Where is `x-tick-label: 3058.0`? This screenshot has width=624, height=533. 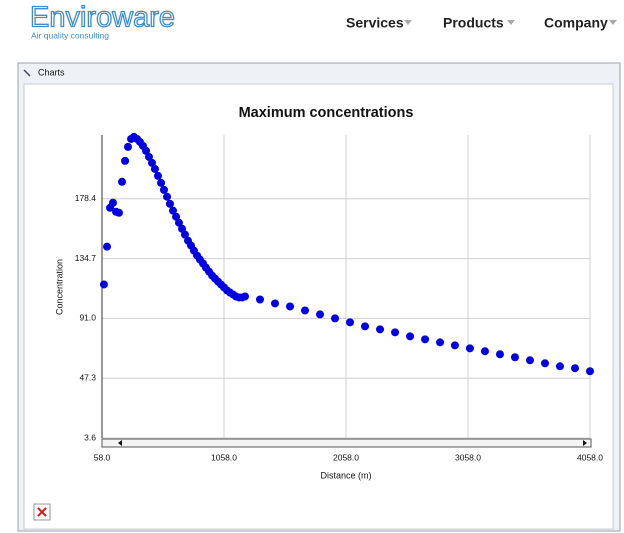
x-tick-label: 3058.0 is located at coordinates (468, 457).